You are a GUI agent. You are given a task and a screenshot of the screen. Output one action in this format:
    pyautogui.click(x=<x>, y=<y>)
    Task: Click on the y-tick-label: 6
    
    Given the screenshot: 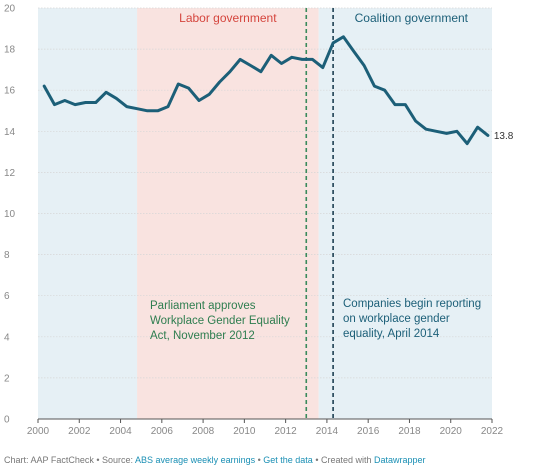 What is the action you would take?
    pyautogui.click(x=7, y=296)
    